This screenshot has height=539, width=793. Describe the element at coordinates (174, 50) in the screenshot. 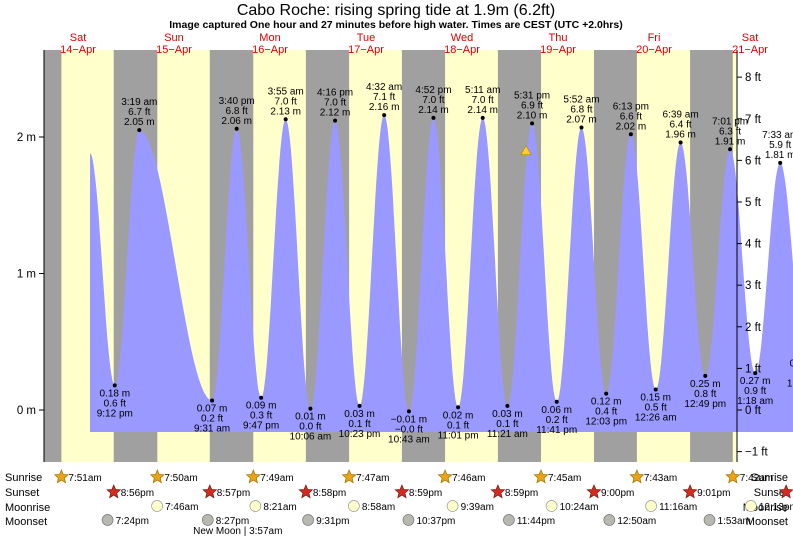

I see `day-date-label: 15−Apr` at that location.